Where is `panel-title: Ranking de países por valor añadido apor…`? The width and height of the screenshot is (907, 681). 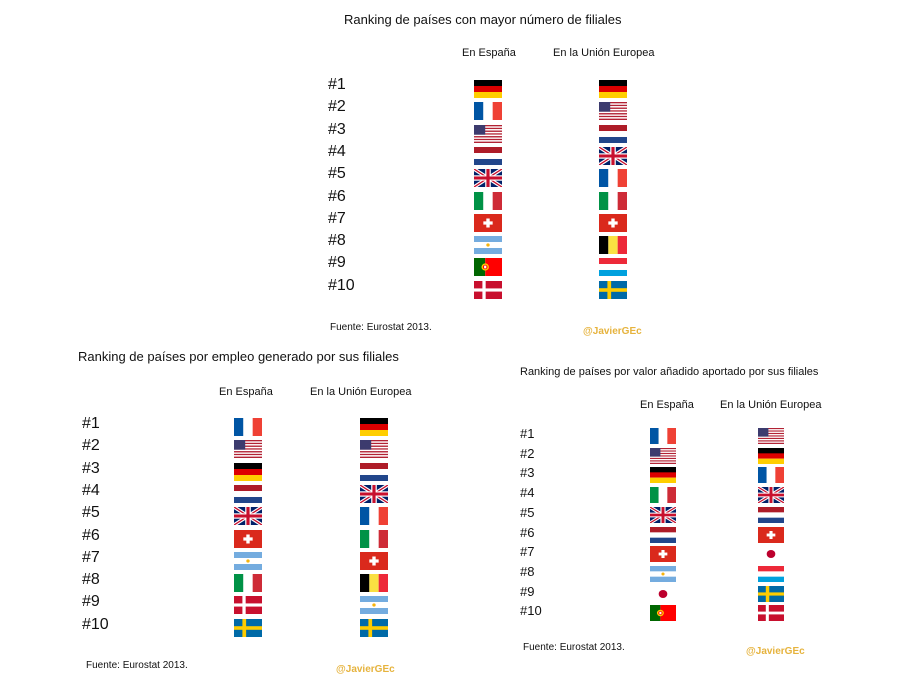 panel-title: Ranking de países por valor añadido apor… is located at coordinates (669, 372).